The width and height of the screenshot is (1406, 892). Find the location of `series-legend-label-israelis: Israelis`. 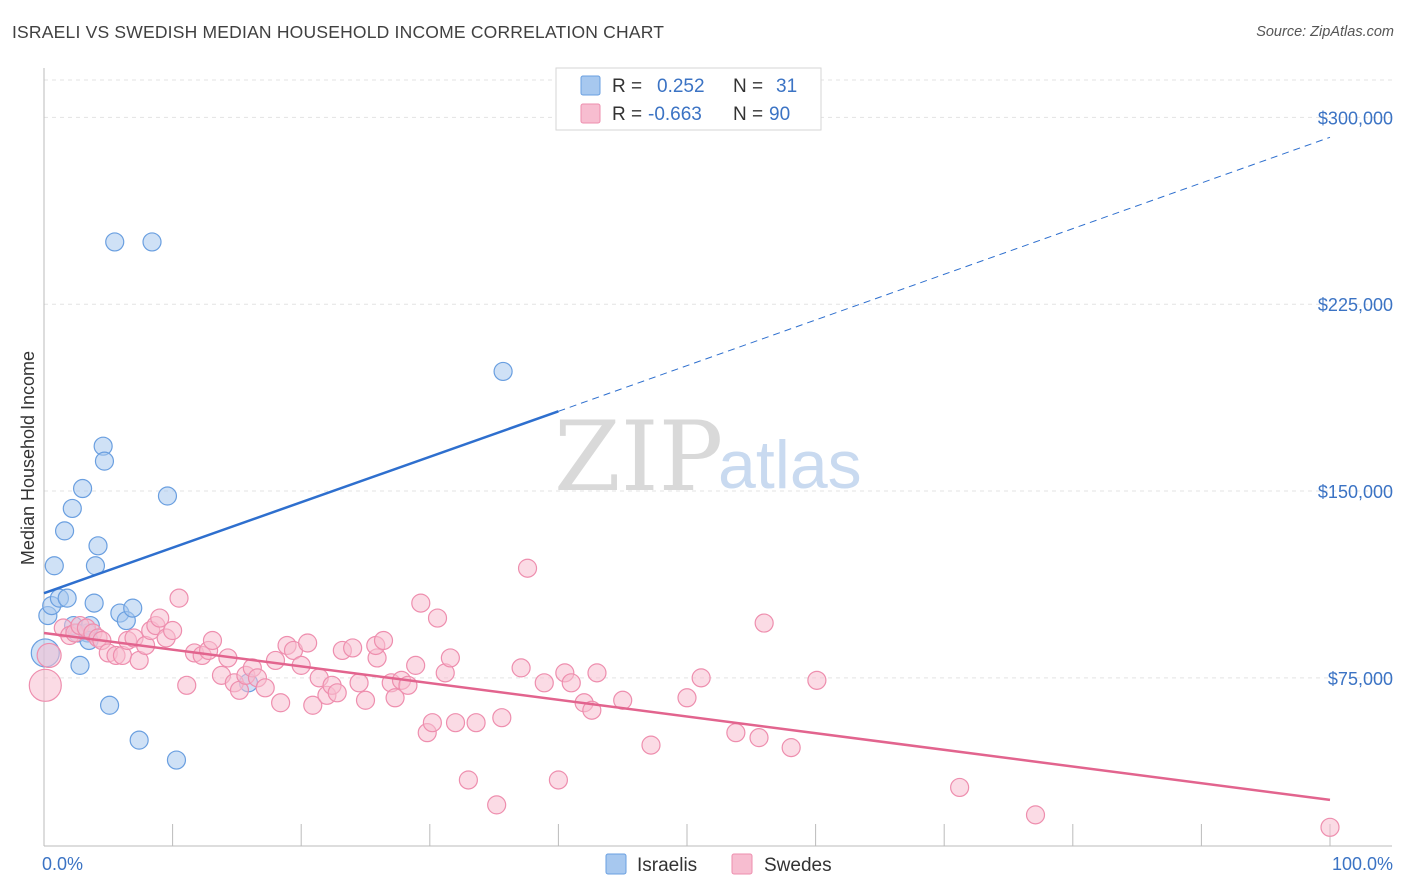

series-legend-label-israelis: Israelis is located at coordinates (667, 865).